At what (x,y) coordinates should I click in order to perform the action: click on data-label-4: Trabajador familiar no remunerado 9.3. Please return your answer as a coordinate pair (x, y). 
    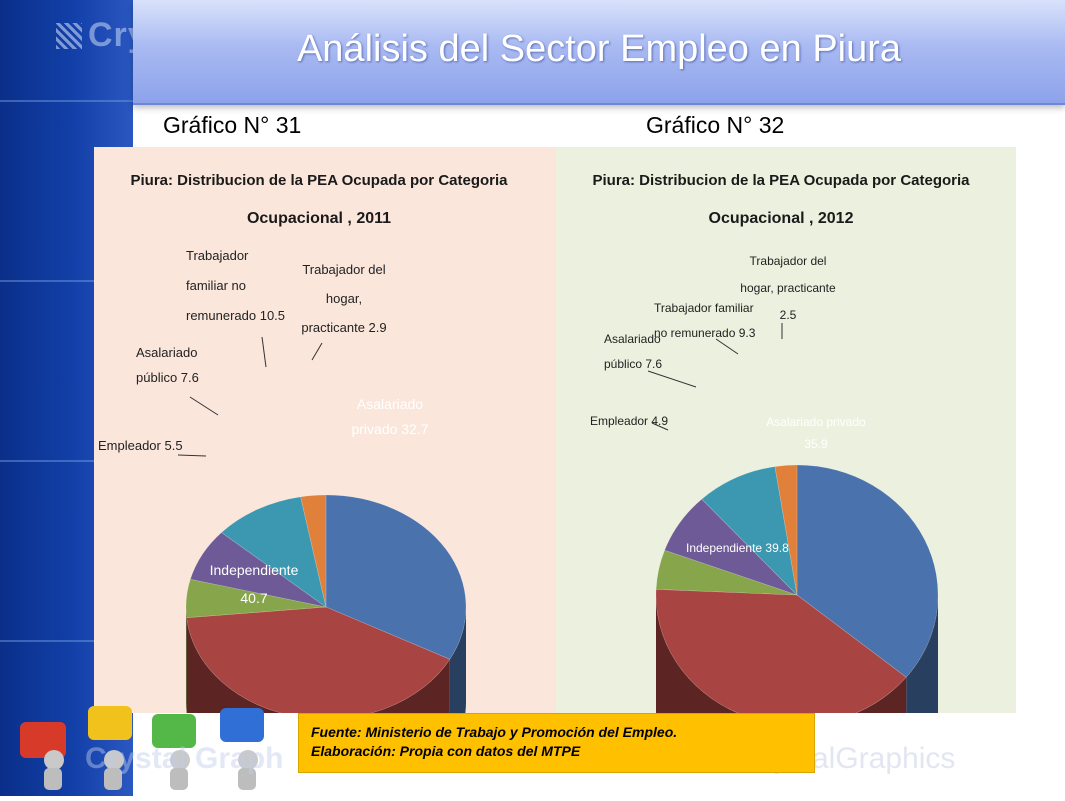
    Looking at the image, I should click on (705, 320).